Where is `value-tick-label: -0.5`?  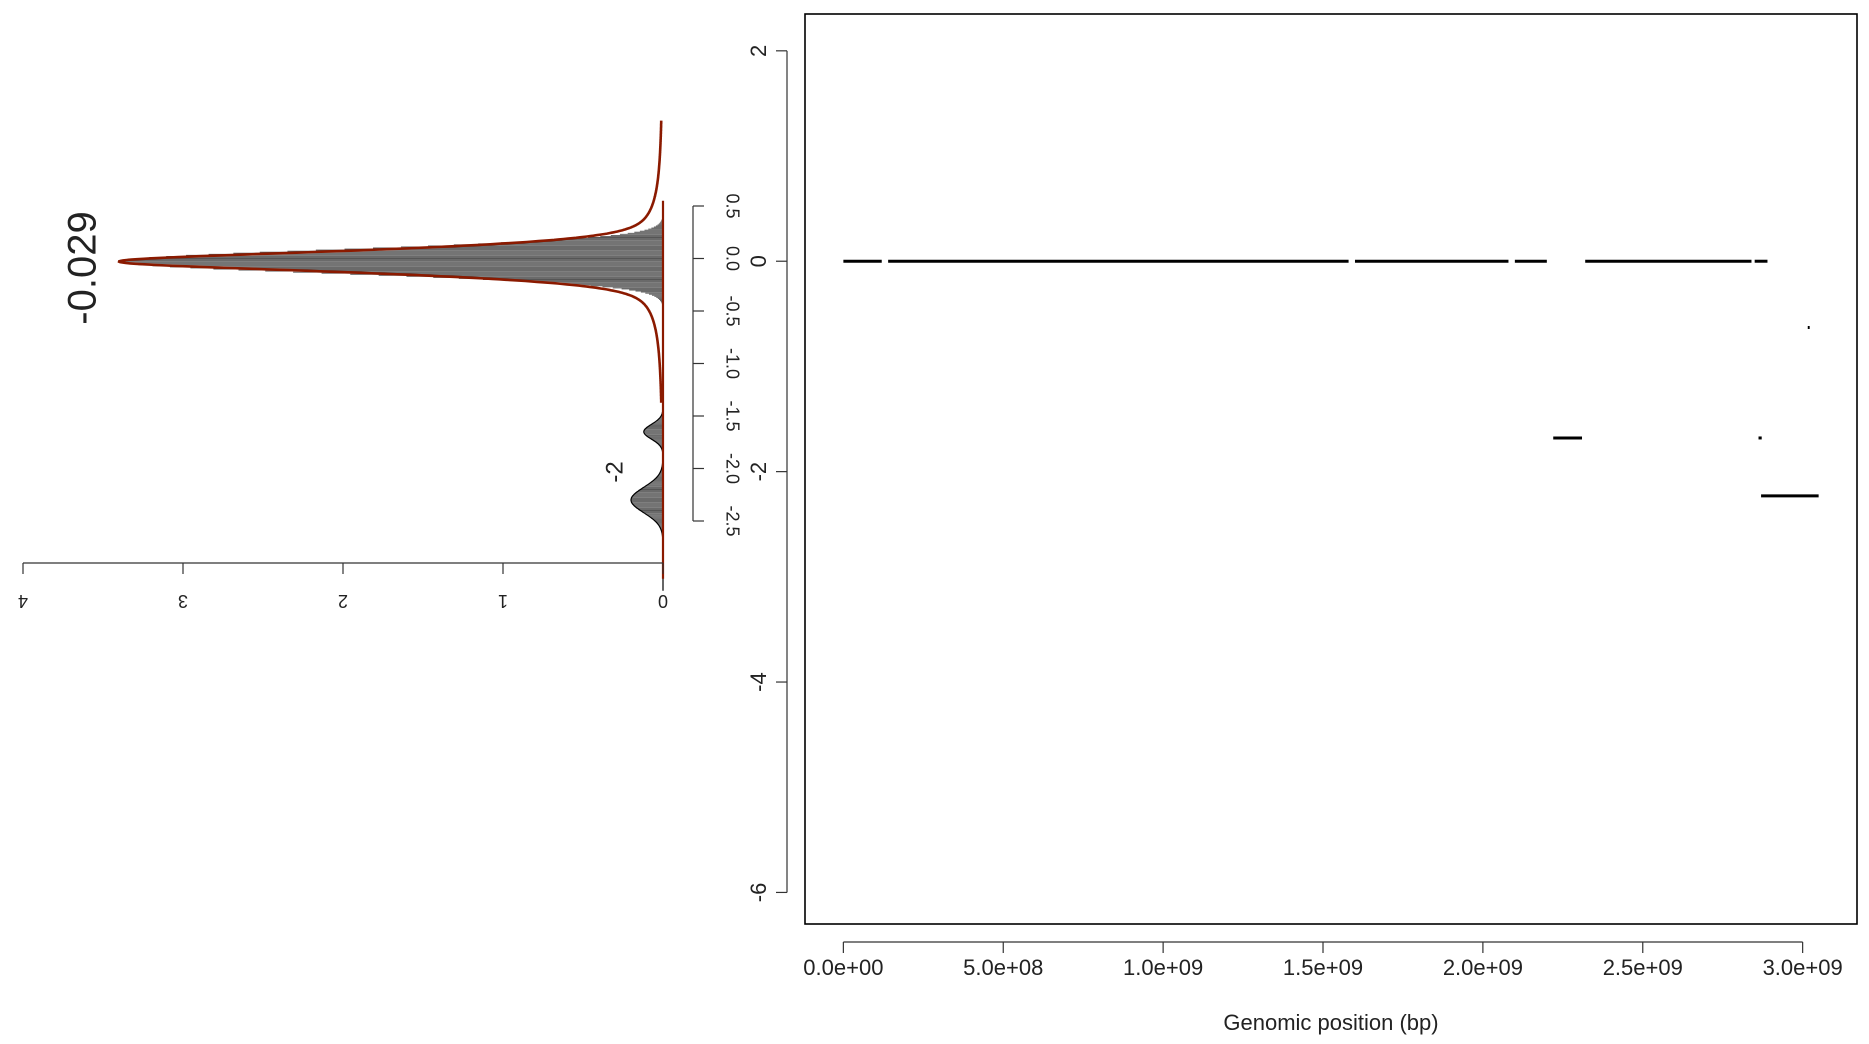 value-tick-label: -0.5 is located at coordinates (732, 310).